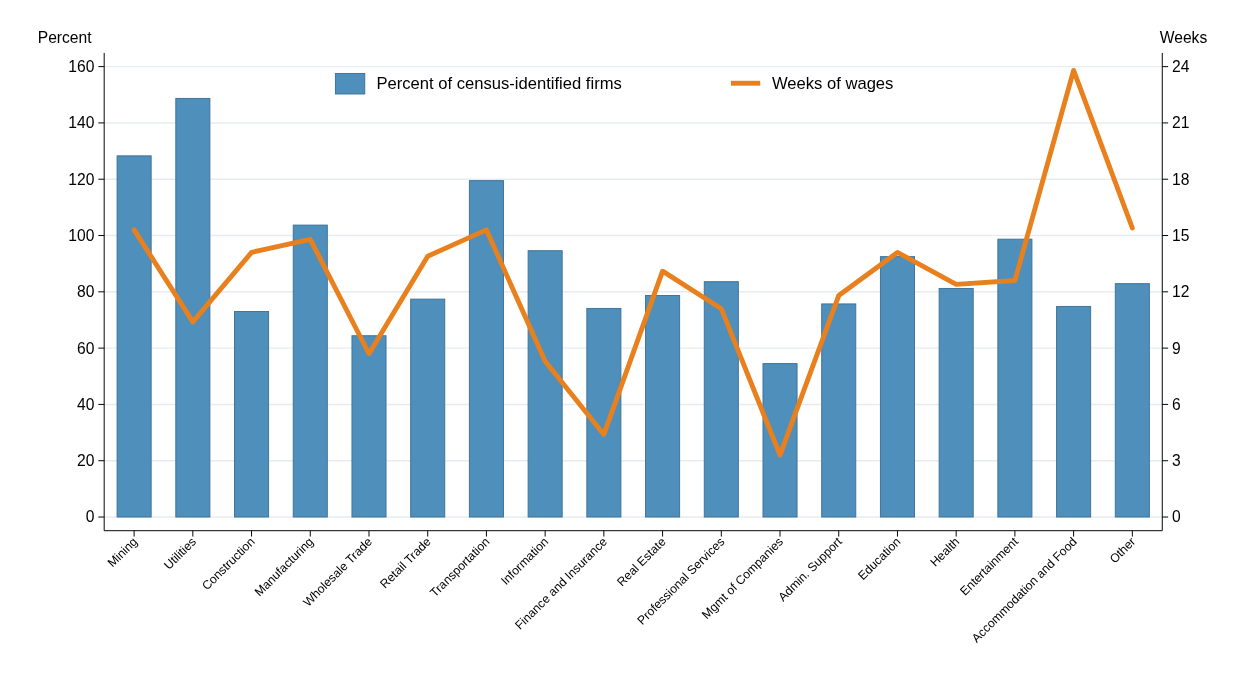 Image resolution: width=1243 pixels, height=696 pixels. I want to click on y-tick-label: 60, so click(86, 348).